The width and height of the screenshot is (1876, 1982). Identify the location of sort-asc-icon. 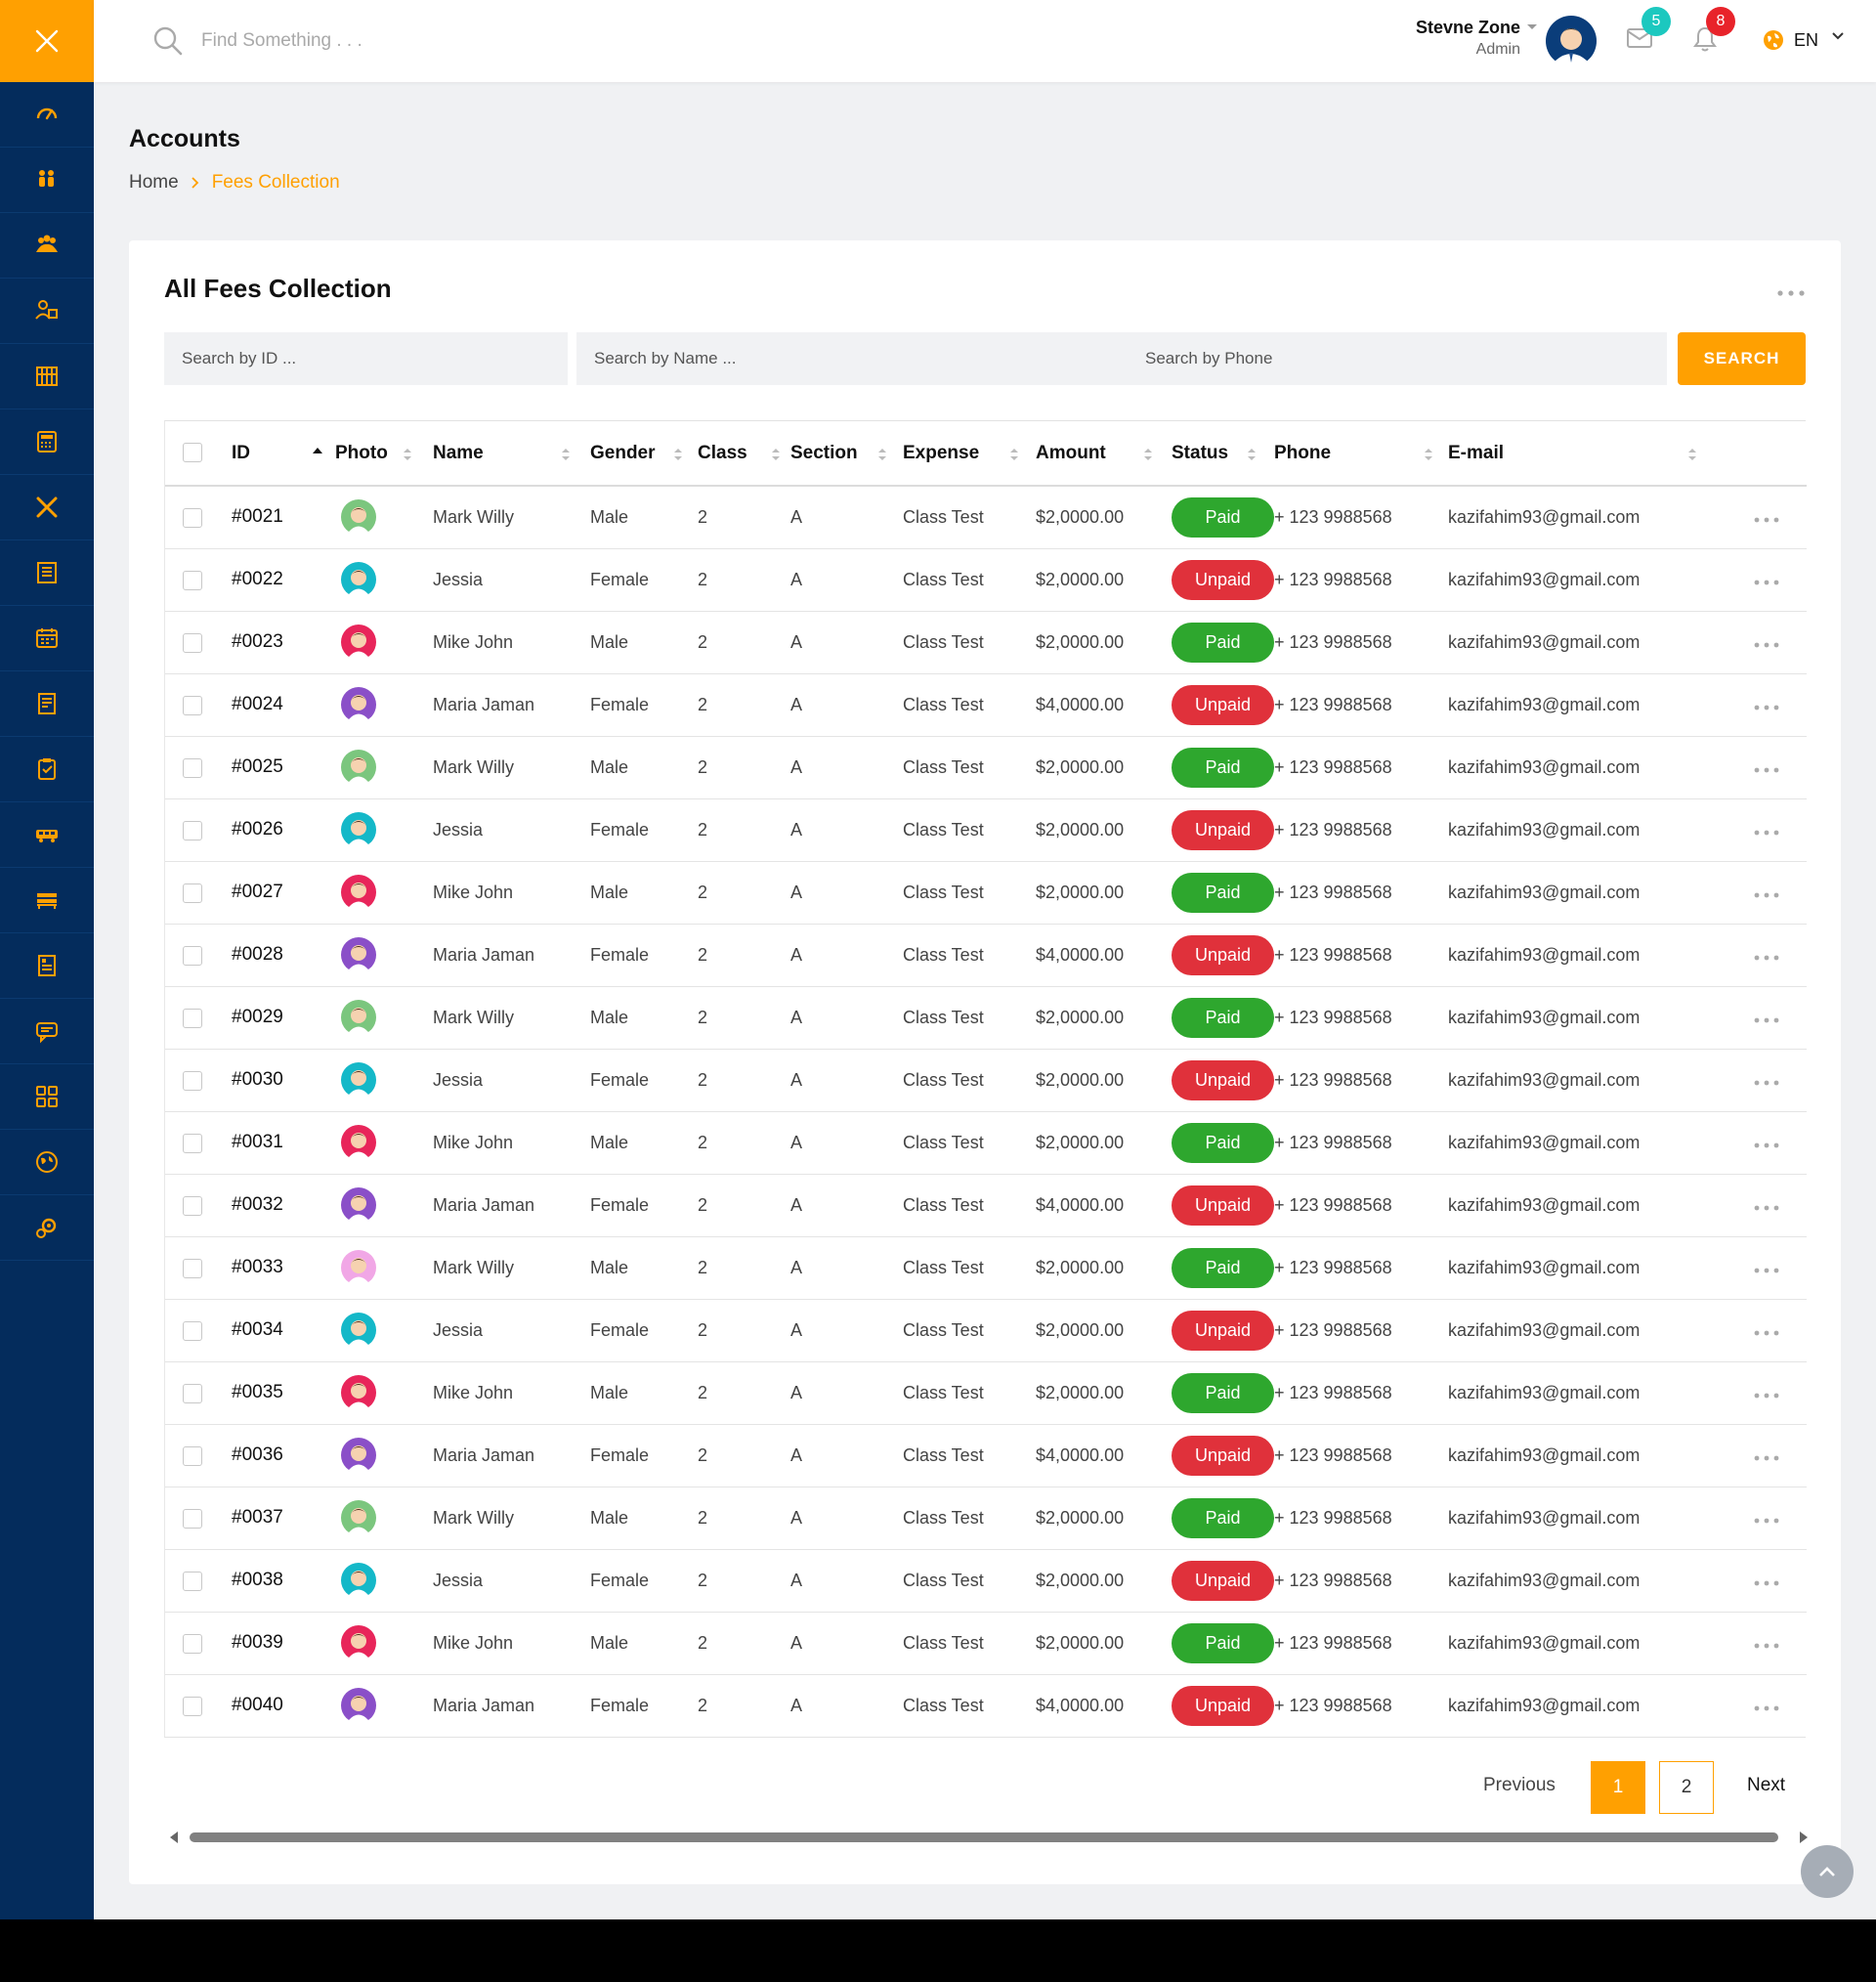
(317, 452).